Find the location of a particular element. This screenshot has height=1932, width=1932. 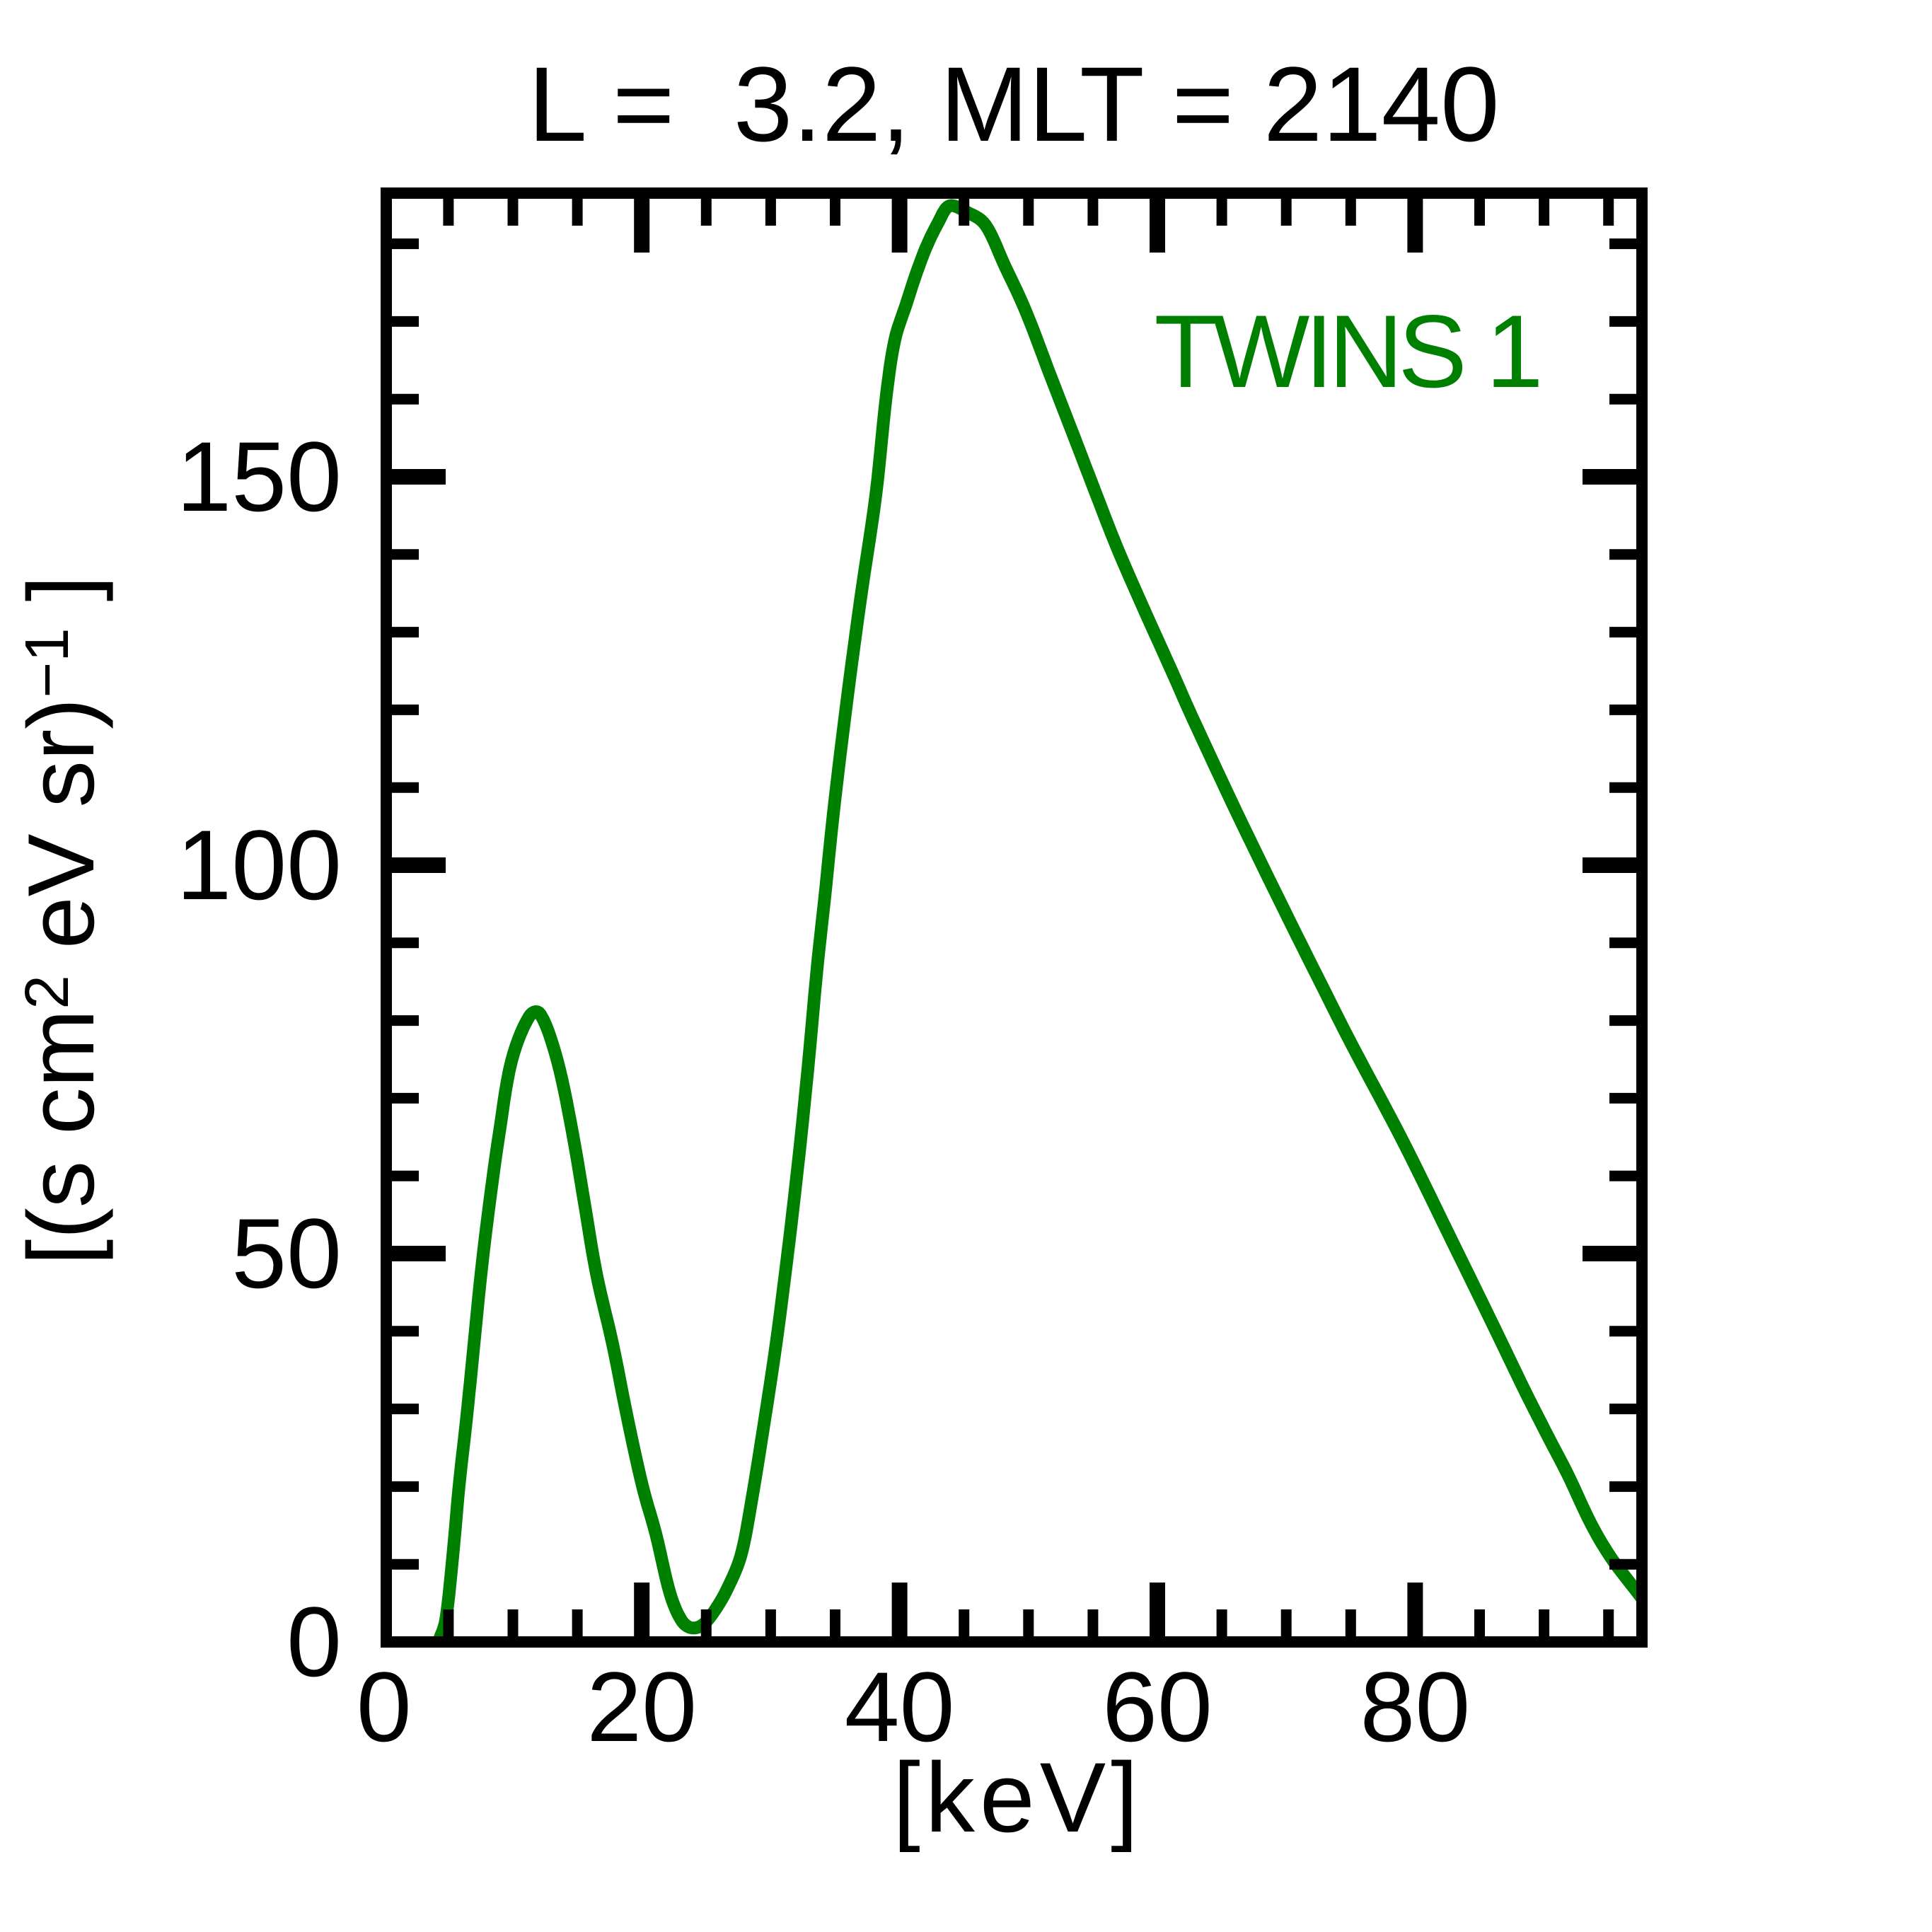

svg-text: [keV] is located at coordinates (1018, 1797).